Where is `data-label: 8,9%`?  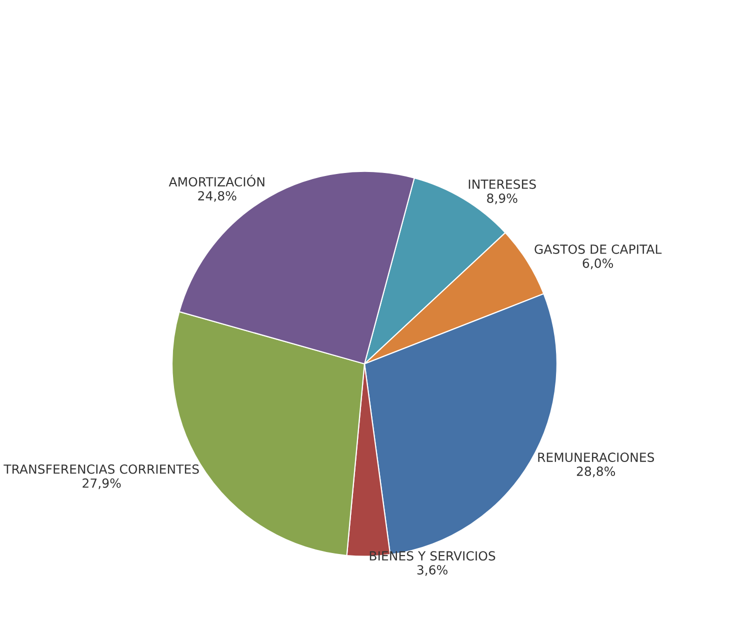 data-label: 8,9% is located at coordinates (502, 199).